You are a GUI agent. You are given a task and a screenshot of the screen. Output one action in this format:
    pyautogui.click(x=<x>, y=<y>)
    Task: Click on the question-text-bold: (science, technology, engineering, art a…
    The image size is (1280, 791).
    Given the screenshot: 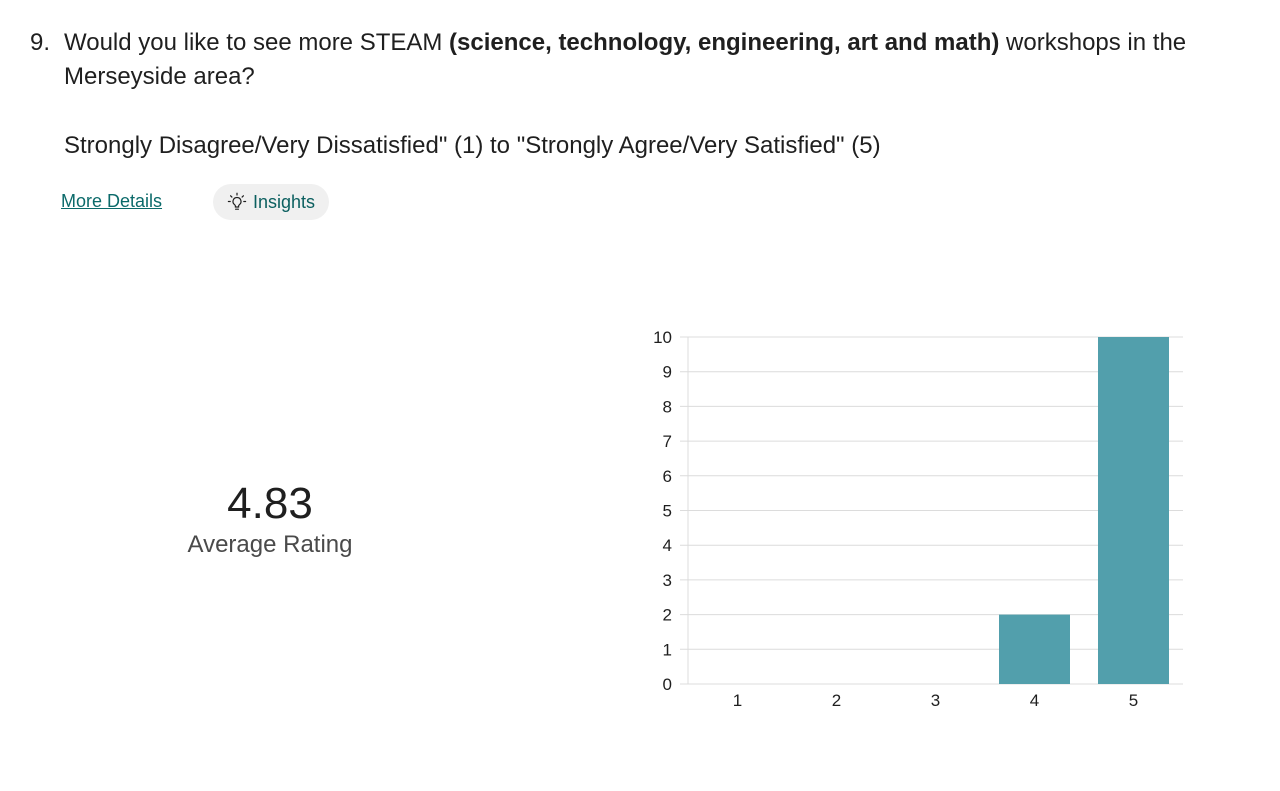 What is the action you would take?
    pyautogui.click(x=724, y=42)
    